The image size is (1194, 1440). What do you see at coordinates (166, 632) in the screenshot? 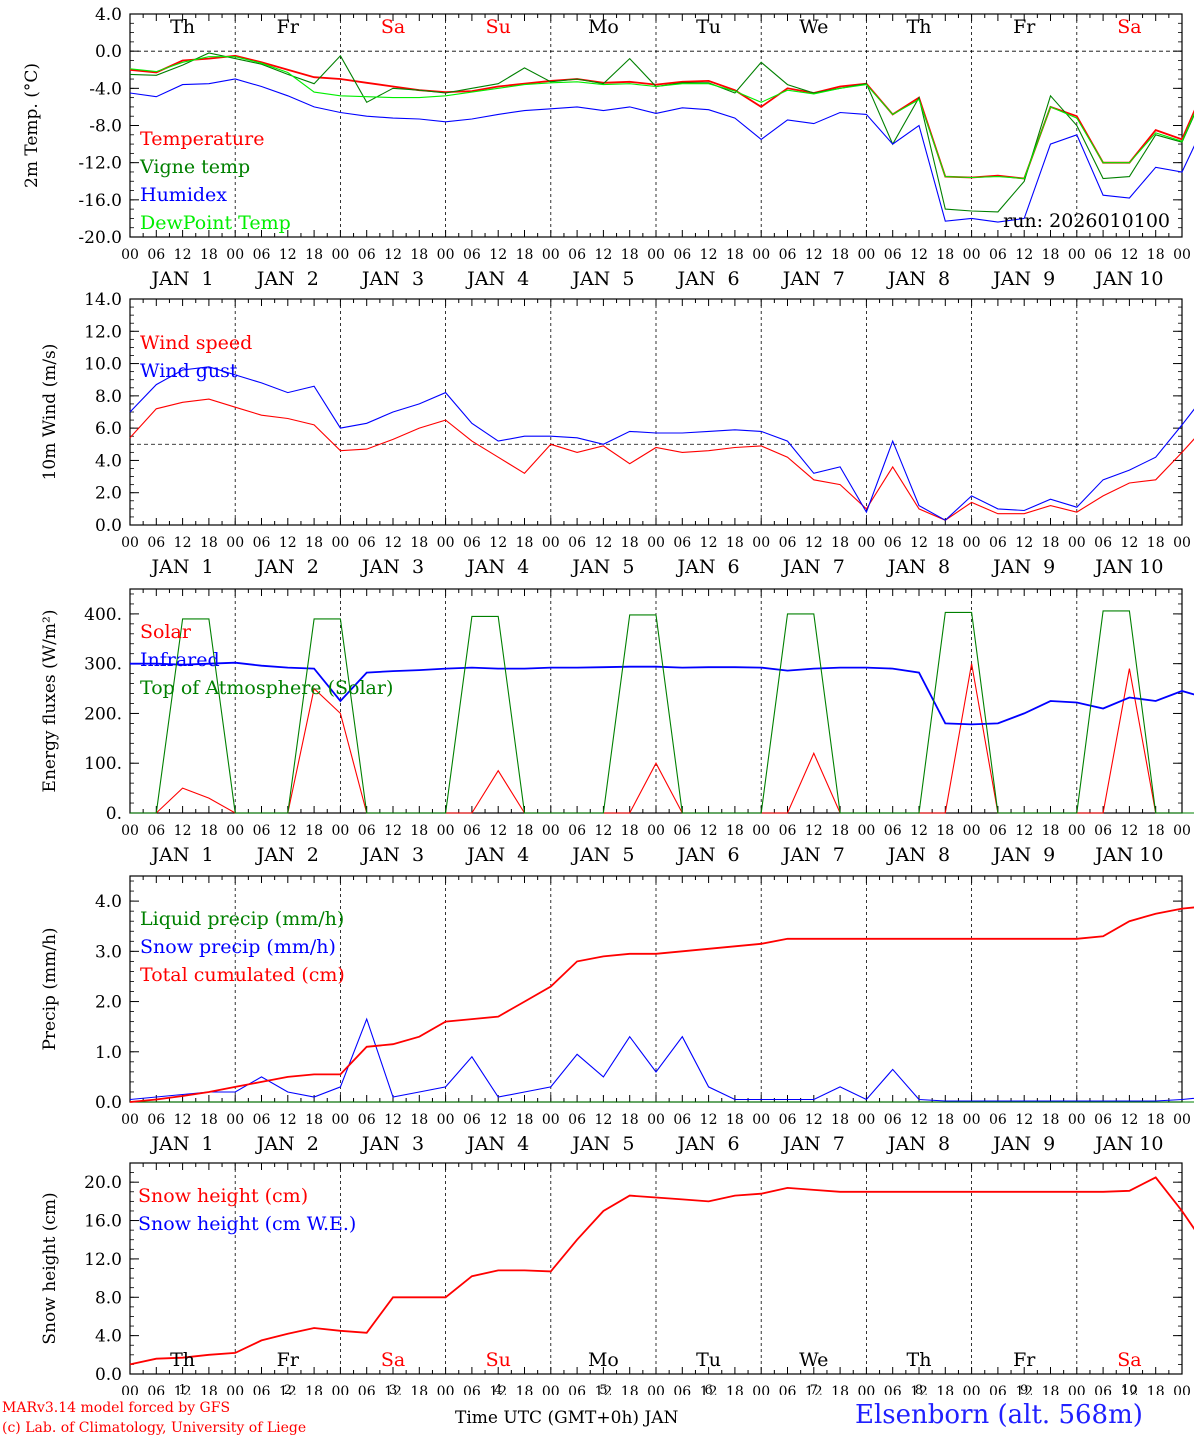
I see `legend-entry: Solar` at bounding box center [166, 632].